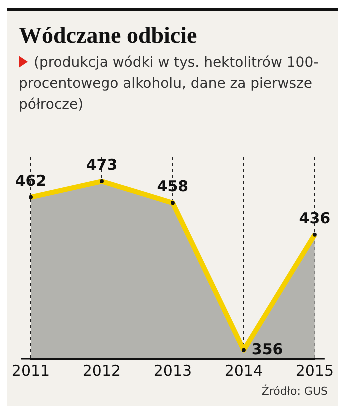 The height and width of the screenshot is (414, 346). I want to click on data-label: 458, so click(173, 187).